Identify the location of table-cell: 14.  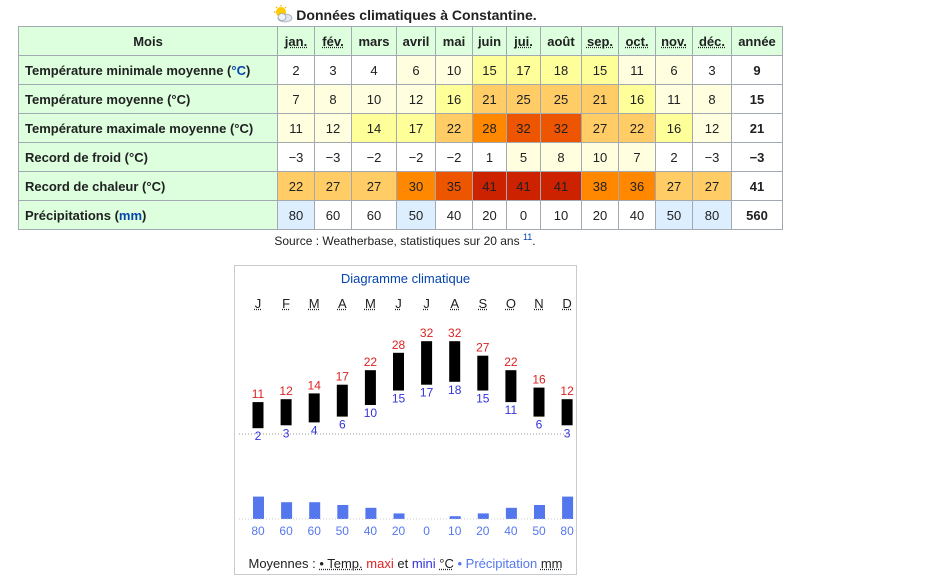
(374, 128).